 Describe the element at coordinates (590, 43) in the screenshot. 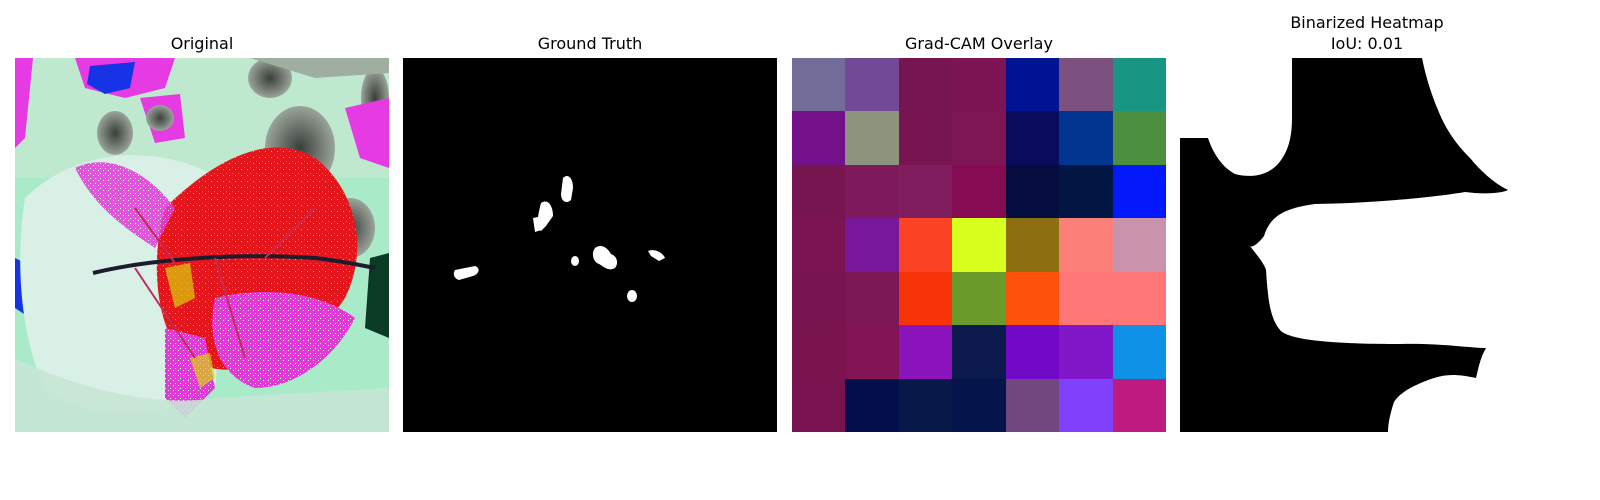

I see `panel-title-ground-truth: Ground Truth` at that location.